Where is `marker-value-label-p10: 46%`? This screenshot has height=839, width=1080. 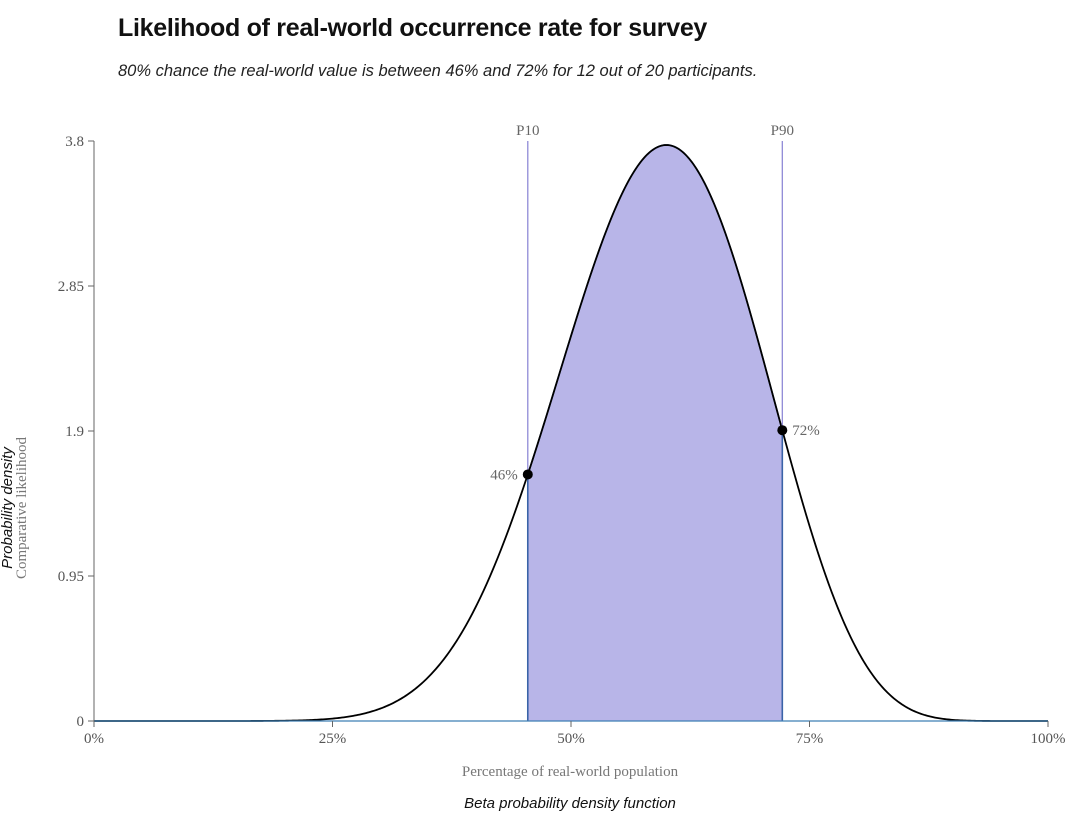
marker-value-label-p10: 46% is located at coordinates (504, 475).